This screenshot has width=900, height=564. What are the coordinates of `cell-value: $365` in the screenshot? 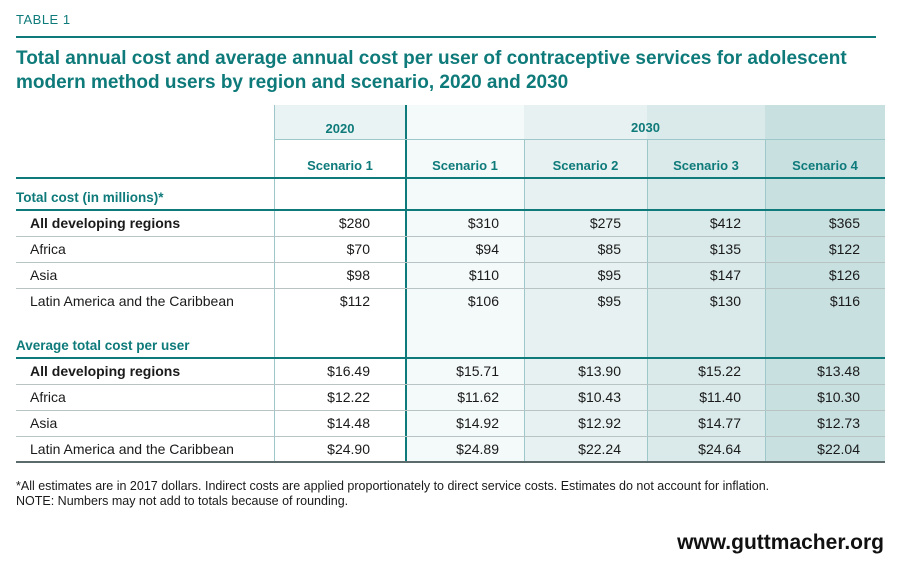 It's located at (844, 223).